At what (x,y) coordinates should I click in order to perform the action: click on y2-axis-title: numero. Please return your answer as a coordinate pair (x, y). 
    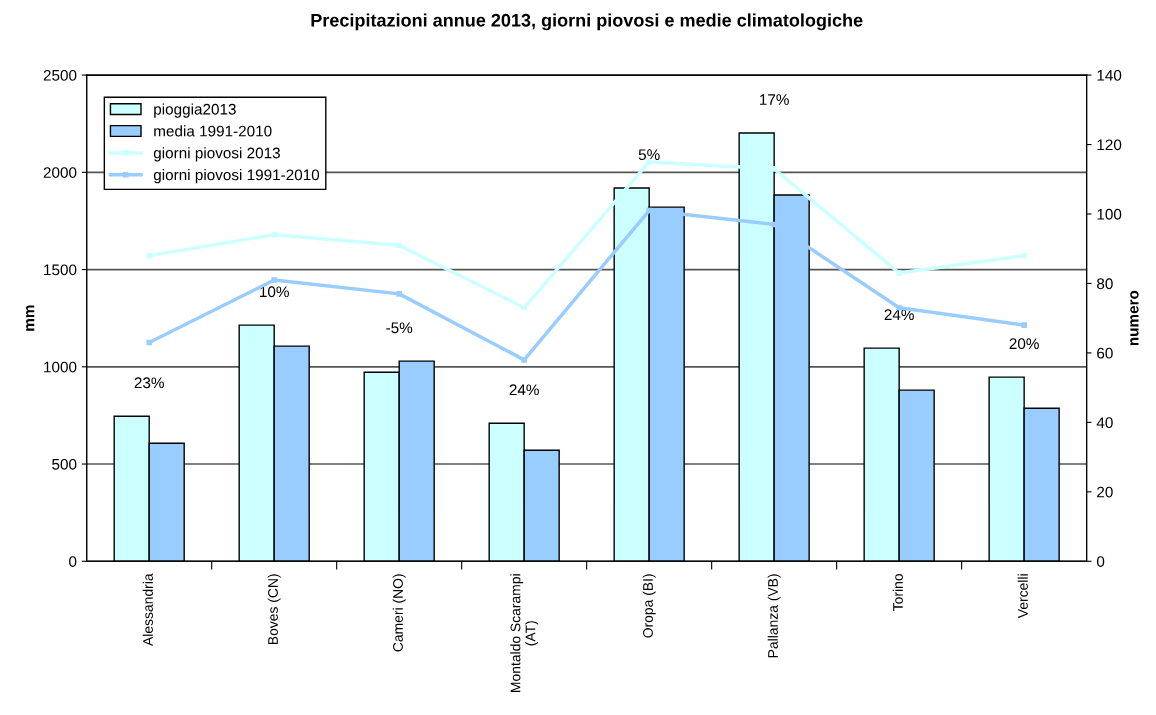
    Looking at the image, I should click on (1134, 318).